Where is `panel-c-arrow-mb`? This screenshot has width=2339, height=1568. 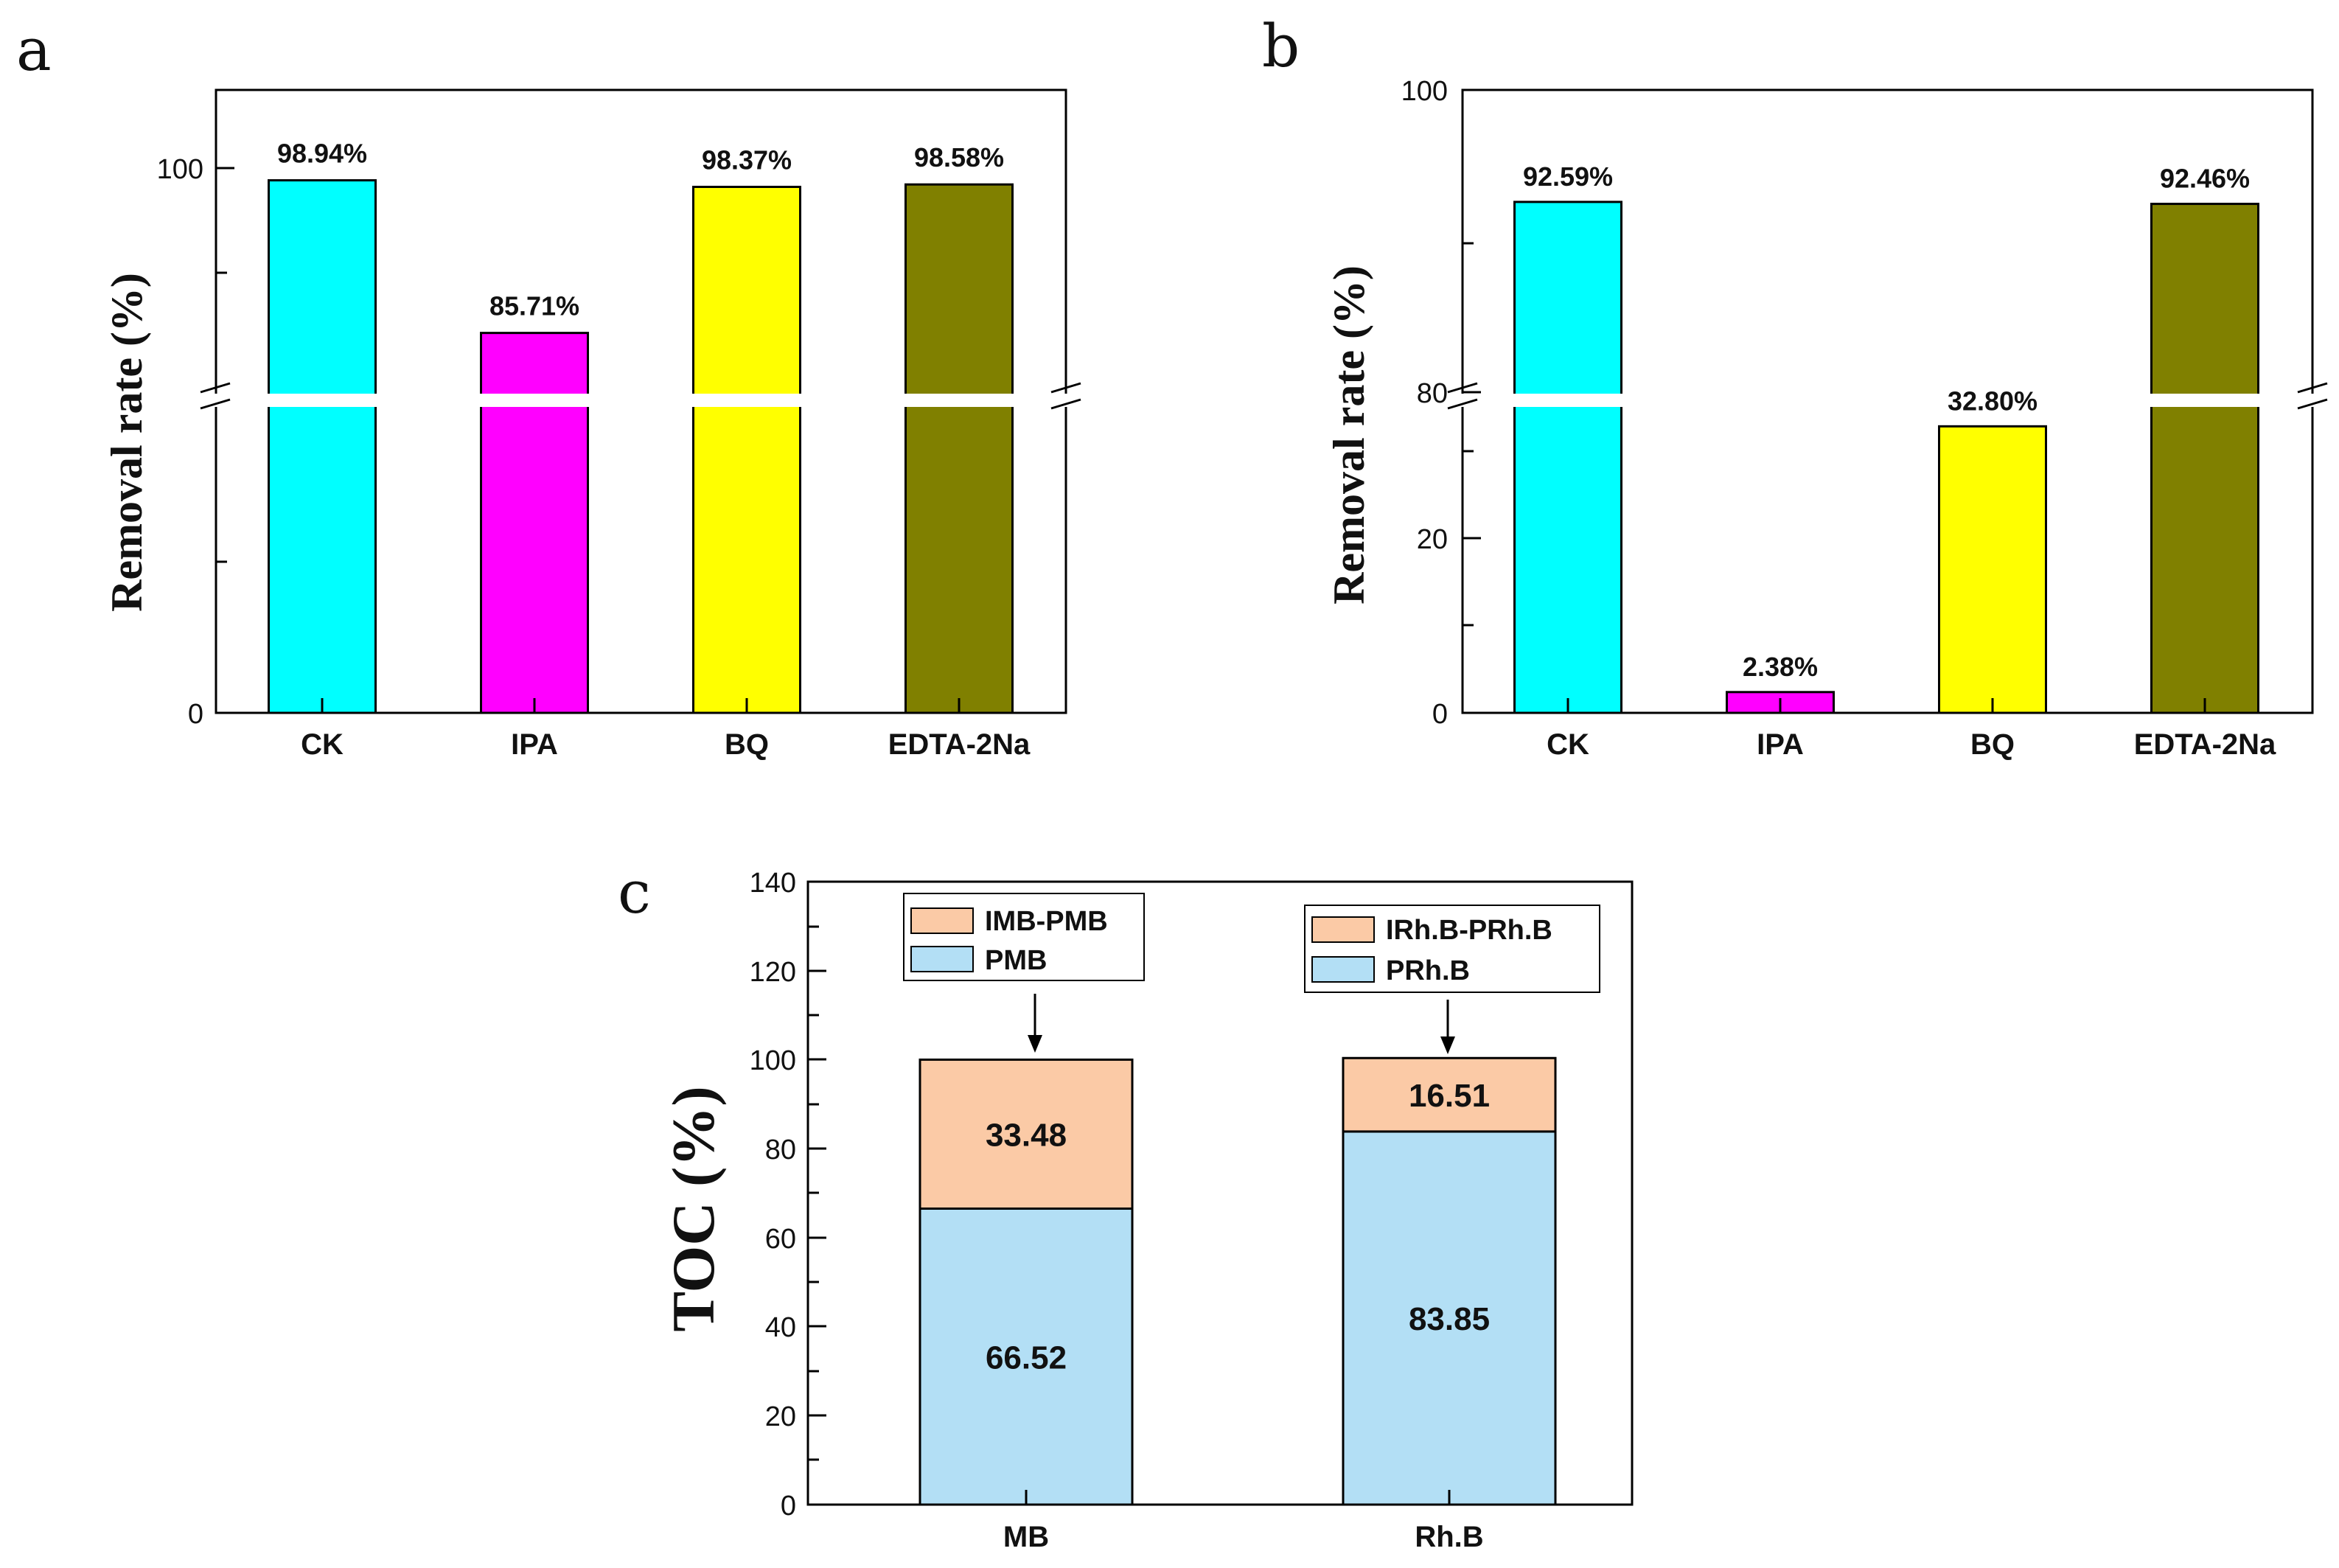
panel-c-arrow-mb is located at coordinates (1035, 1023).